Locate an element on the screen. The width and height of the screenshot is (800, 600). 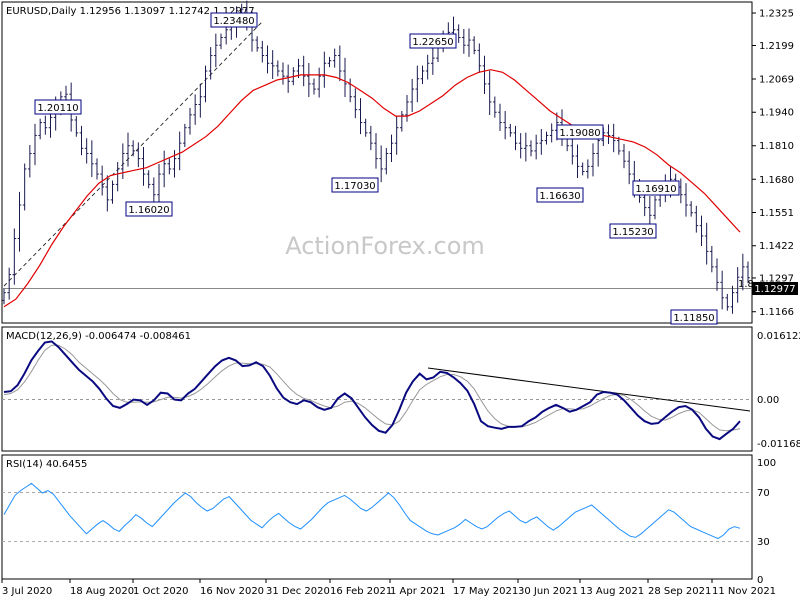
y-tick-label: 1.1551 is located at coordinates (776, 213).